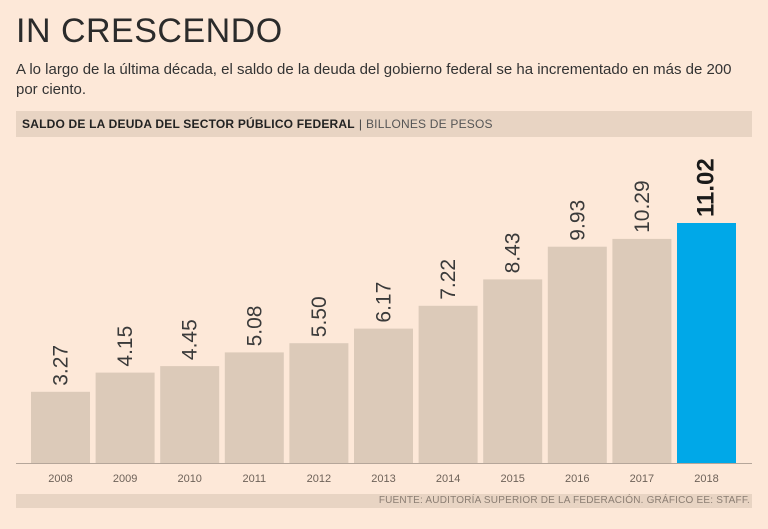  What do you see at coordinates (319, 403) in the screenshot?
I see `bar-2012` at bounding box center [319, 403].